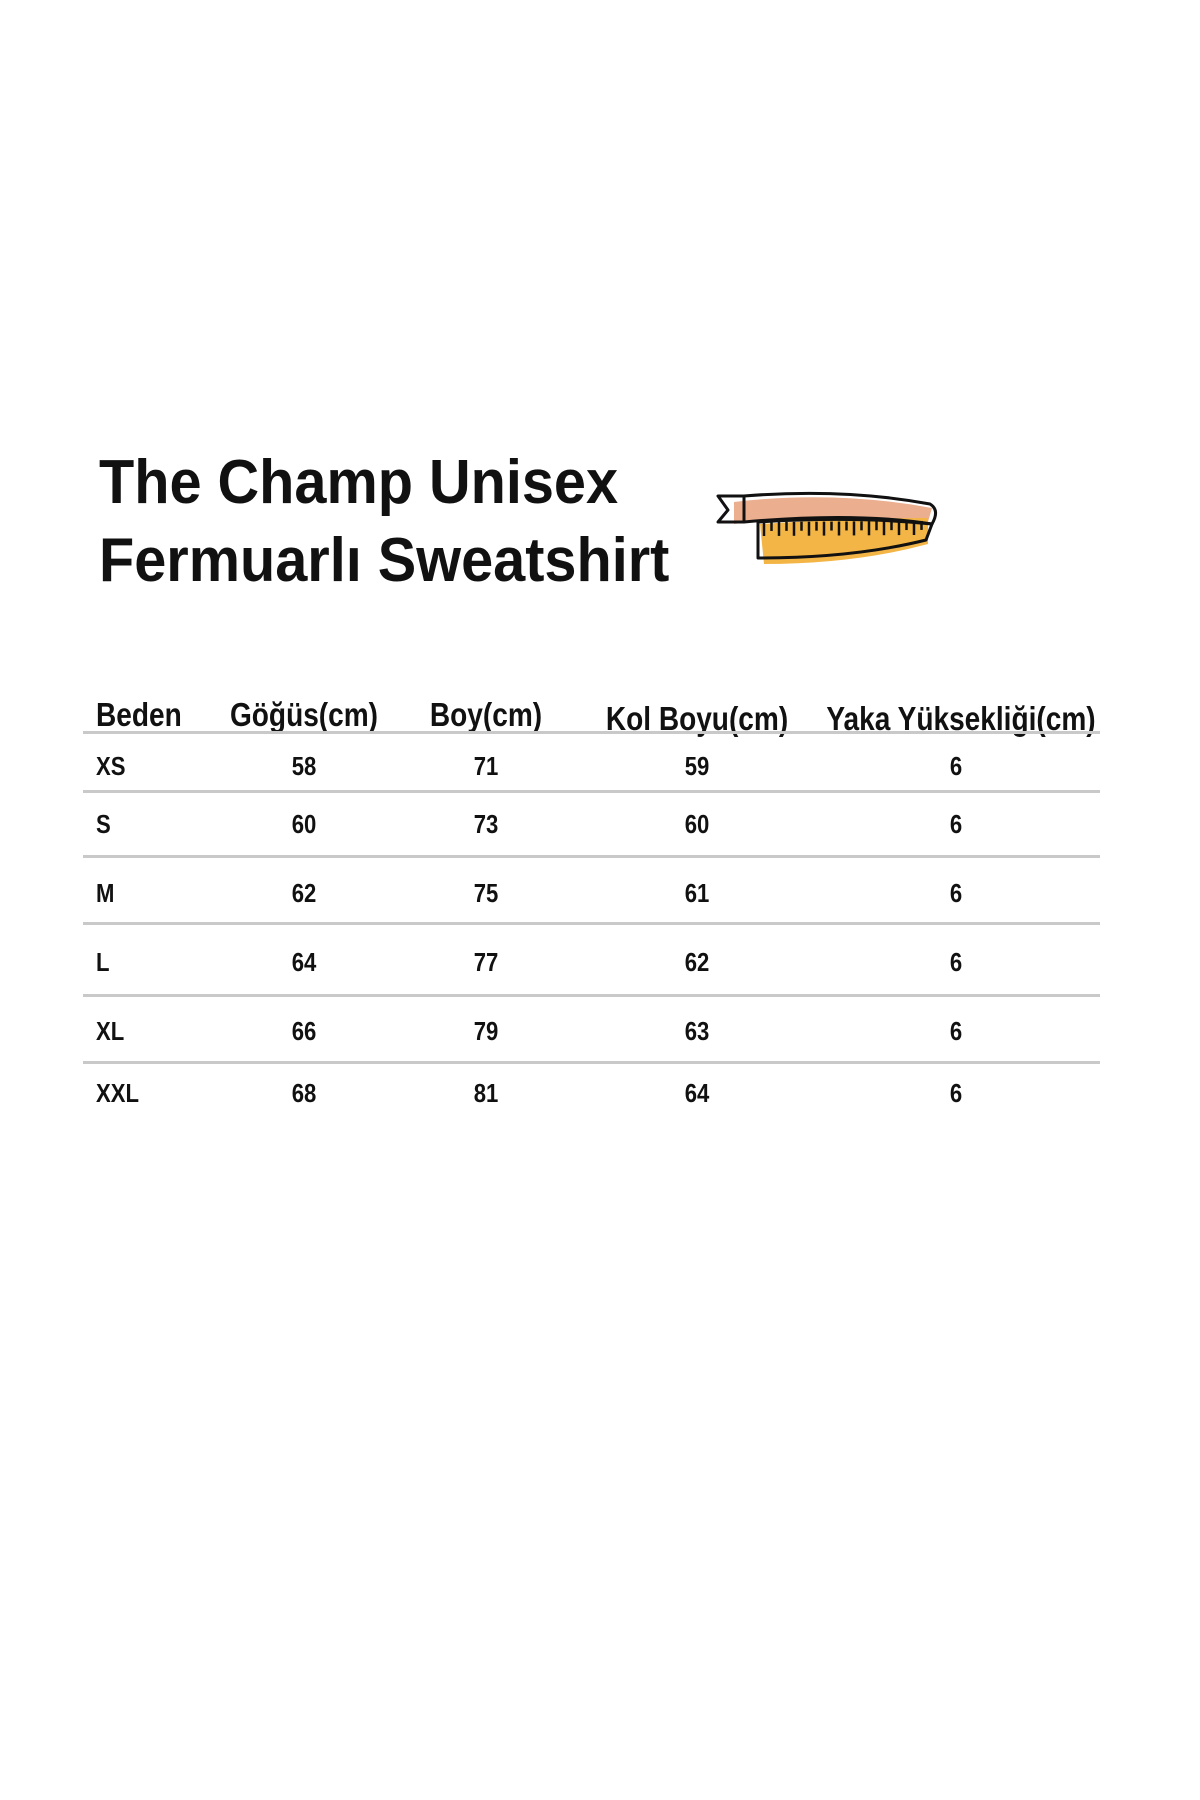 The width and height of the screenshot is (1200, 1800). What do you see at coordinates (384, 560) in the screenshot?
I see `title-line-2: Fermuarlı Sweatshirt` at bounding box center [384, 560].